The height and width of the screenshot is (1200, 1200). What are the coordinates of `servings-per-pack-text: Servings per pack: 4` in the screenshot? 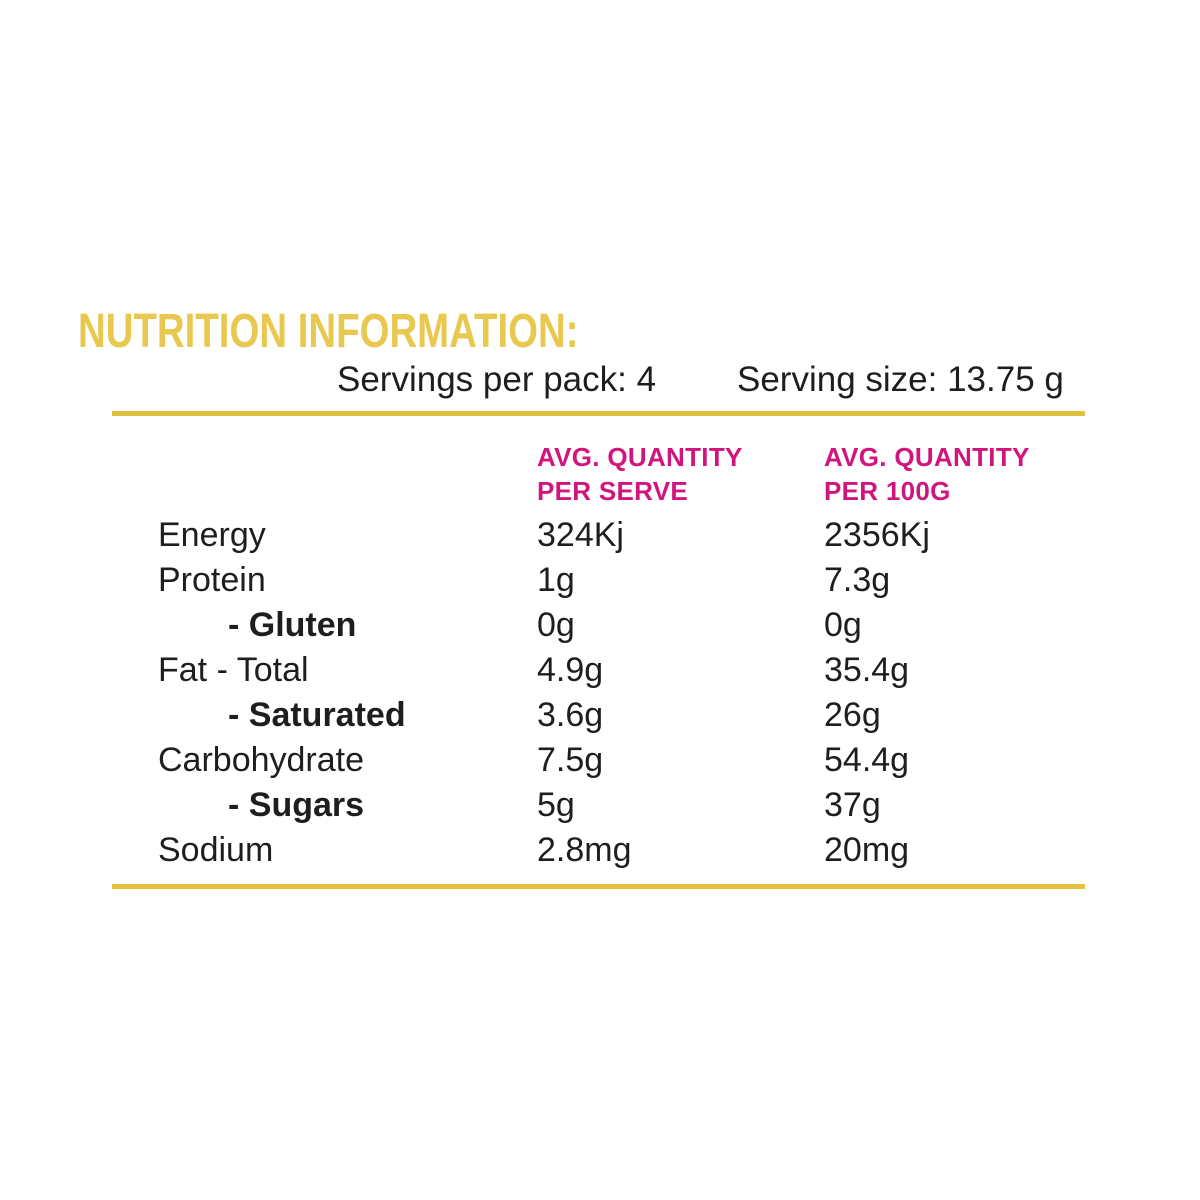 It's located at (497, 379).